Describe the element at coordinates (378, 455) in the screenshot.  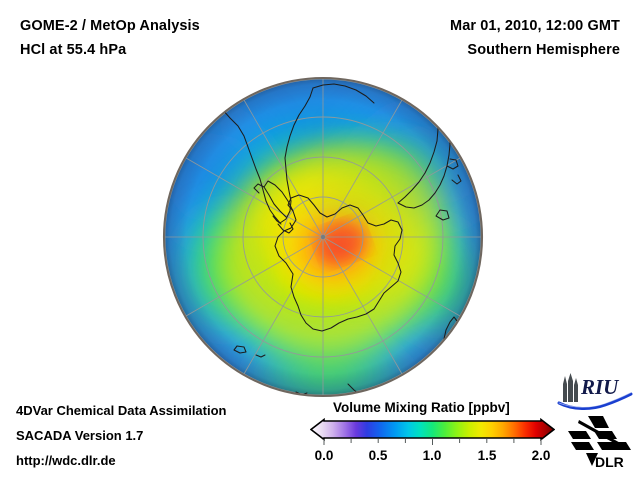
I see `colorbar-tick-1: 0.5` at that location.